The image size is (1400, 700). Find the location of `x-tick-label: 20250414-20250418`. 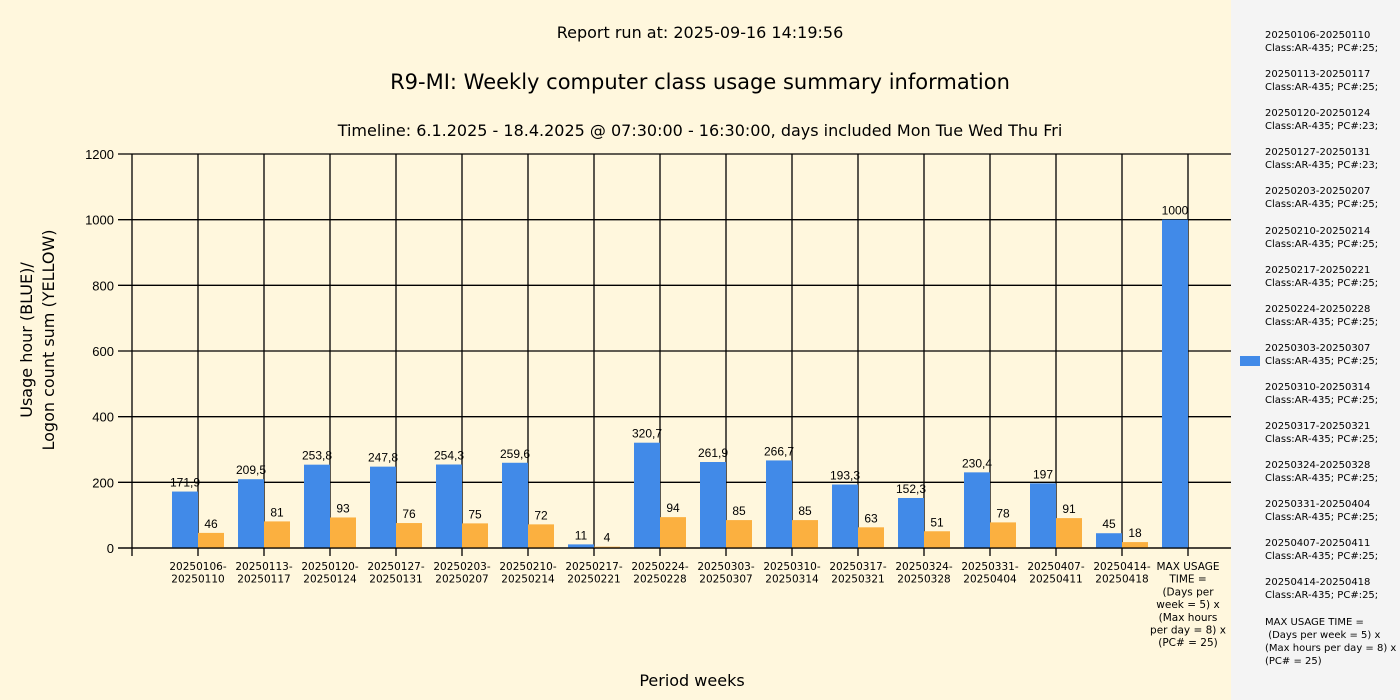

x-tick-label: 20250414-20250418 is located at coordinates (1121, 573).